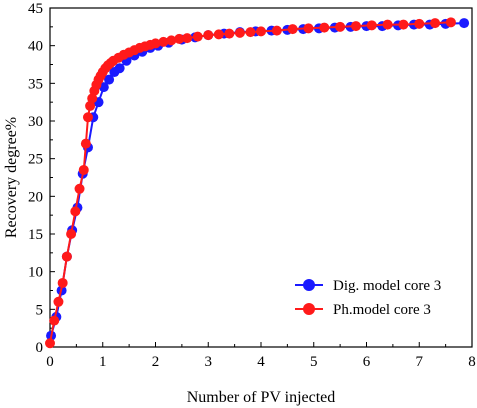 The width and height of the screenshot is (477, 408). What do you see at coordinates (40, 310) in the screenshot?
I see `y-tick-label: 5` at bounding box center [40, 310].